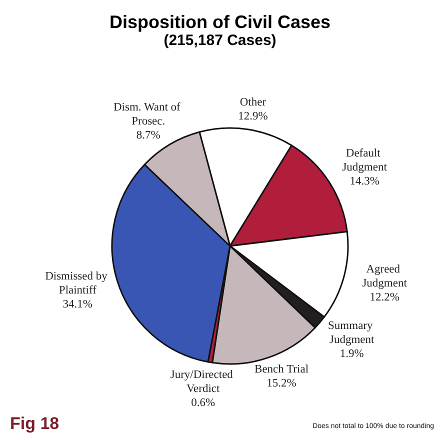 This screenshot has height=440, width=440. What do you see at coordinates (77, 304) in the screenshot?
I see `data-label: 34.1%` at bounding box center [77, 304].